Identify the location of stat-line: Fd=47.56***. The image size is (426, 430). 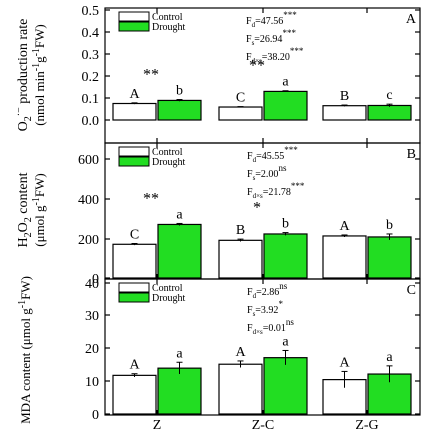
(271, 19).